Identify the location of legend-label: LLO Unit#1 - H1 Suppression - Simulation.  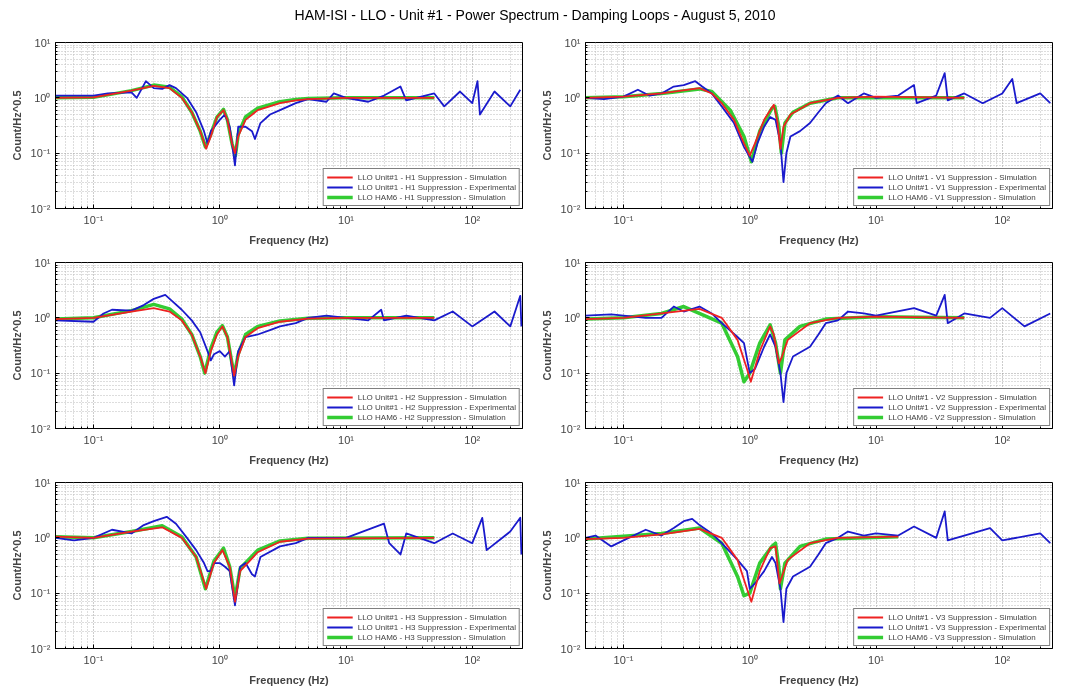
(432, 177).